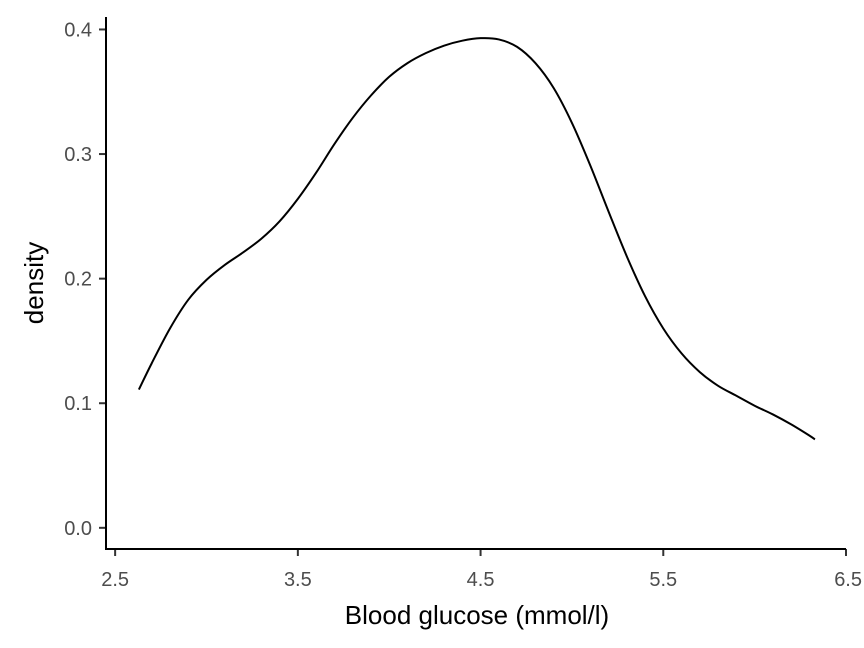 The image size is (864, 648). Describe the element at coordinates (78, 529) in the screenshot. I see `y-tick-label: 0.0` at that location.